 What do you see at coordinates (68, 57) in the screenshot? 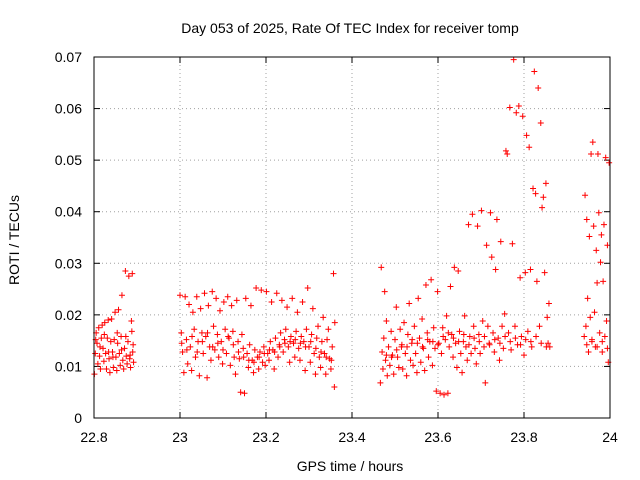
I see `y-tick-label: 0.07` at bounding box center [68, 57].